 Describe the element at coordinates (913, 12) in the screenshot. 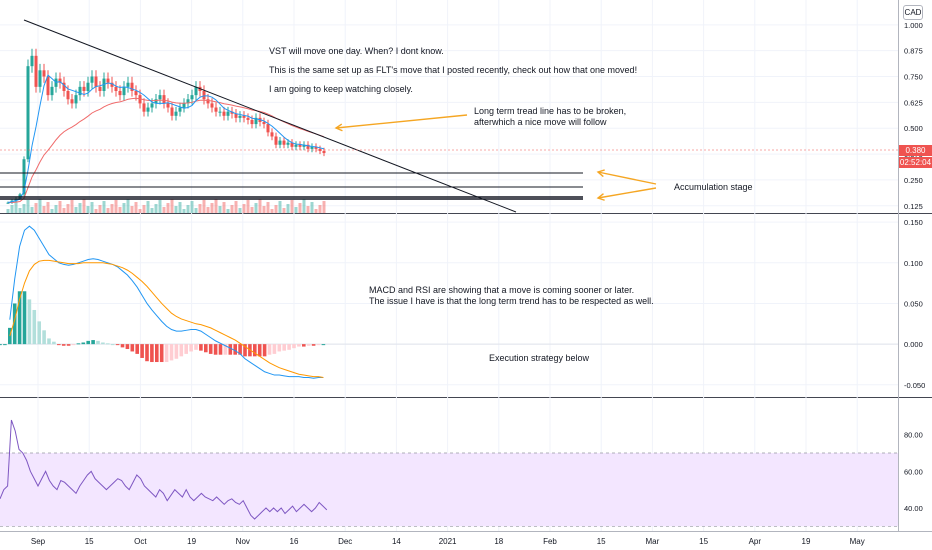

I see `currency-badge: CAD` at that location.